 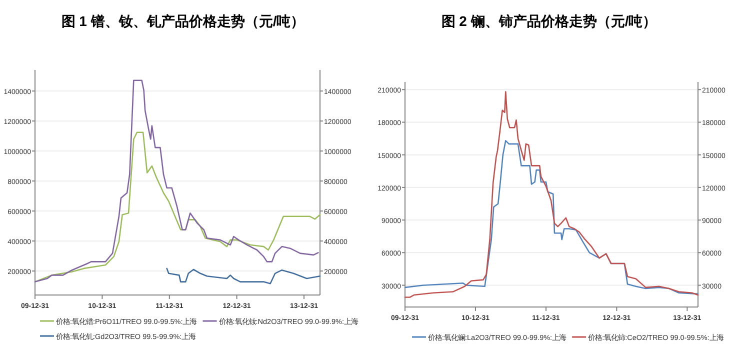 I want to click on line-series, so click(x=243, y=276).